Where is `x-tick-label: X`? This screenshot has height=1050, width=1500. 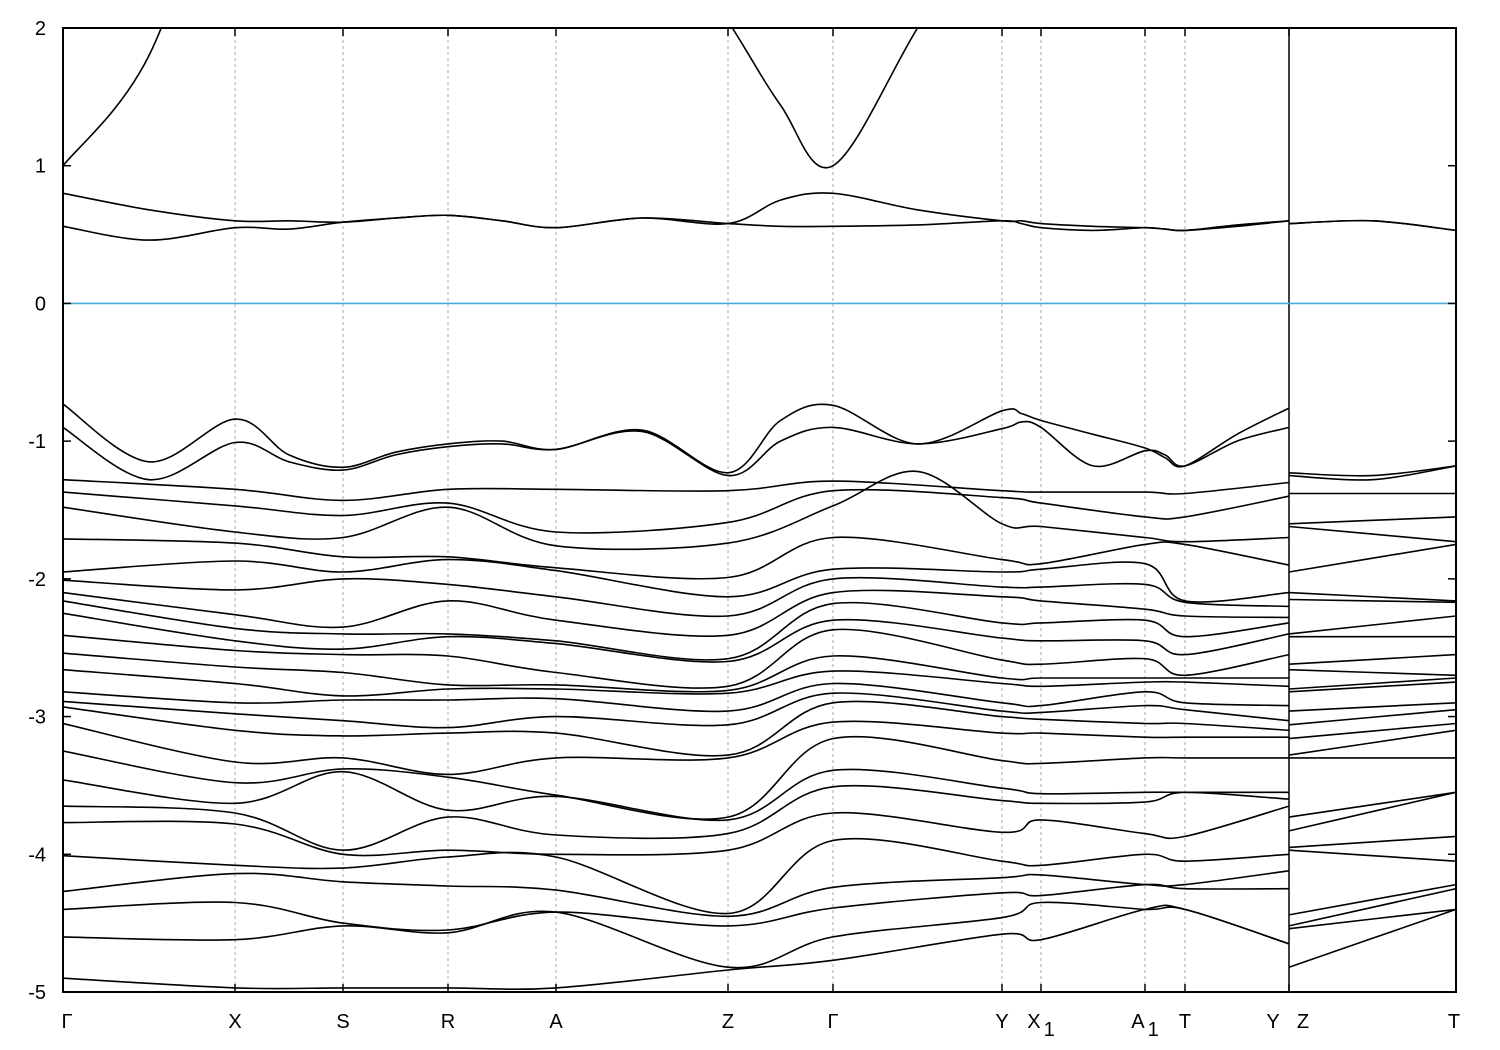
x-tick-label: X is located at coordinates (234, 1022).